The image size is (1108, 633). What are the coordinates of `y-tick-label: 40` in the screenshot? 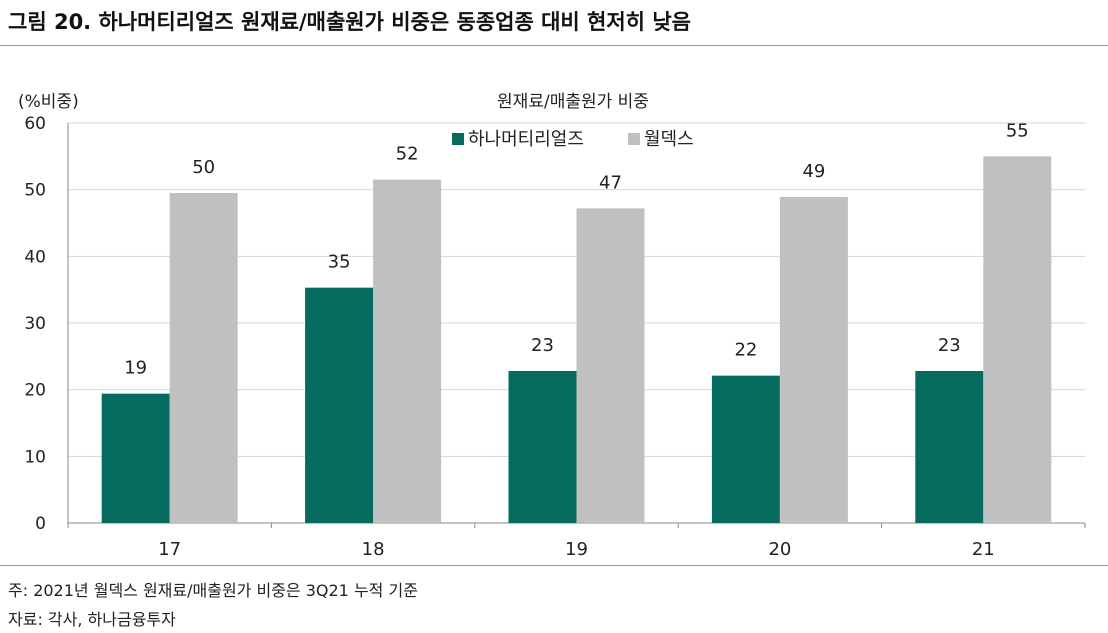 It's located at (35, 257).